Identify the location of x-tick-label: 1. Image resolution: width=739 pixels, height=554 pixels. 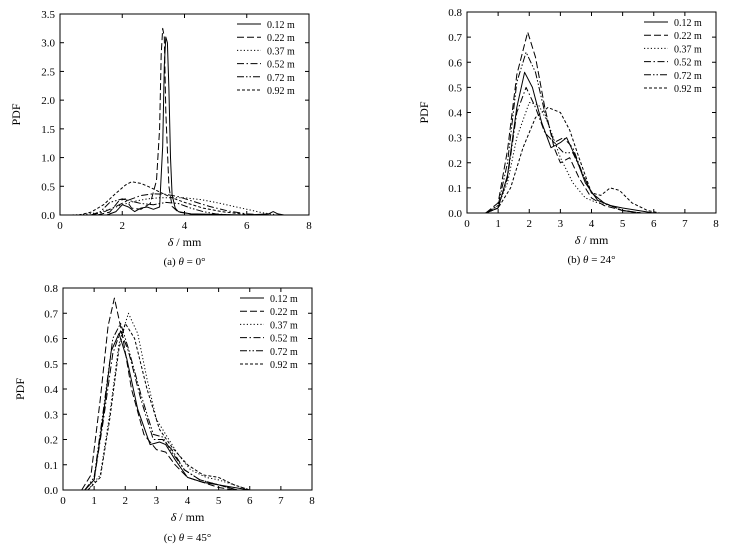
(498, 224).